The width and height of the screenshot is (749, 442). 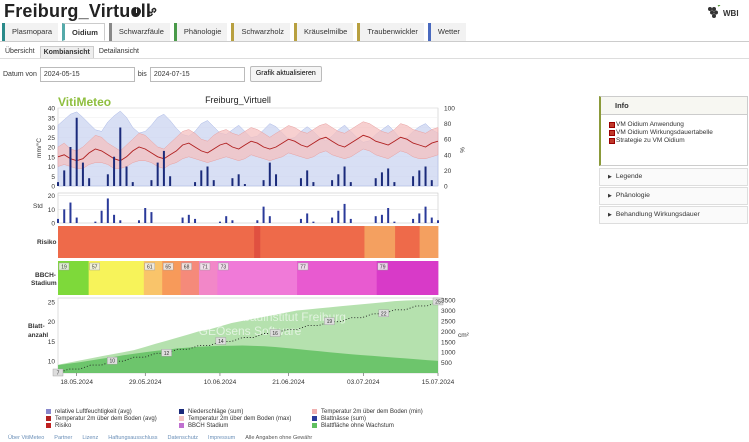 What do you see at coordinates (152, 13) in the screenshot?
I see `link-icon` at bounding box center [152, 13].